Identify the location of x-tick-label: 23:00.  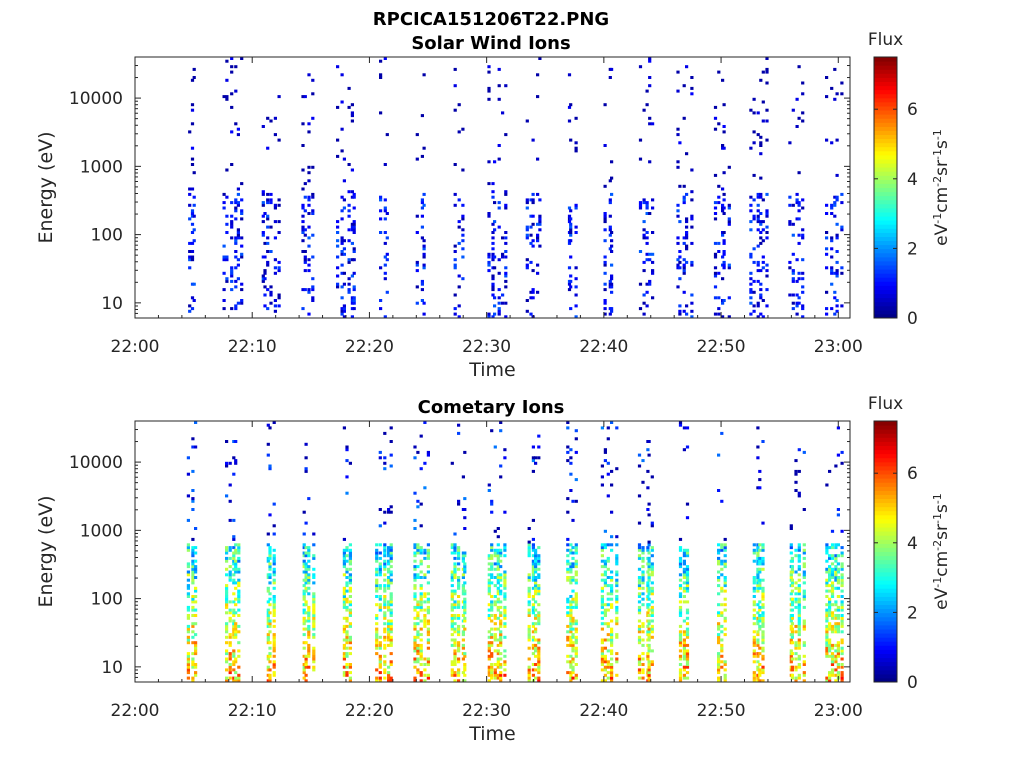
(838, 347).